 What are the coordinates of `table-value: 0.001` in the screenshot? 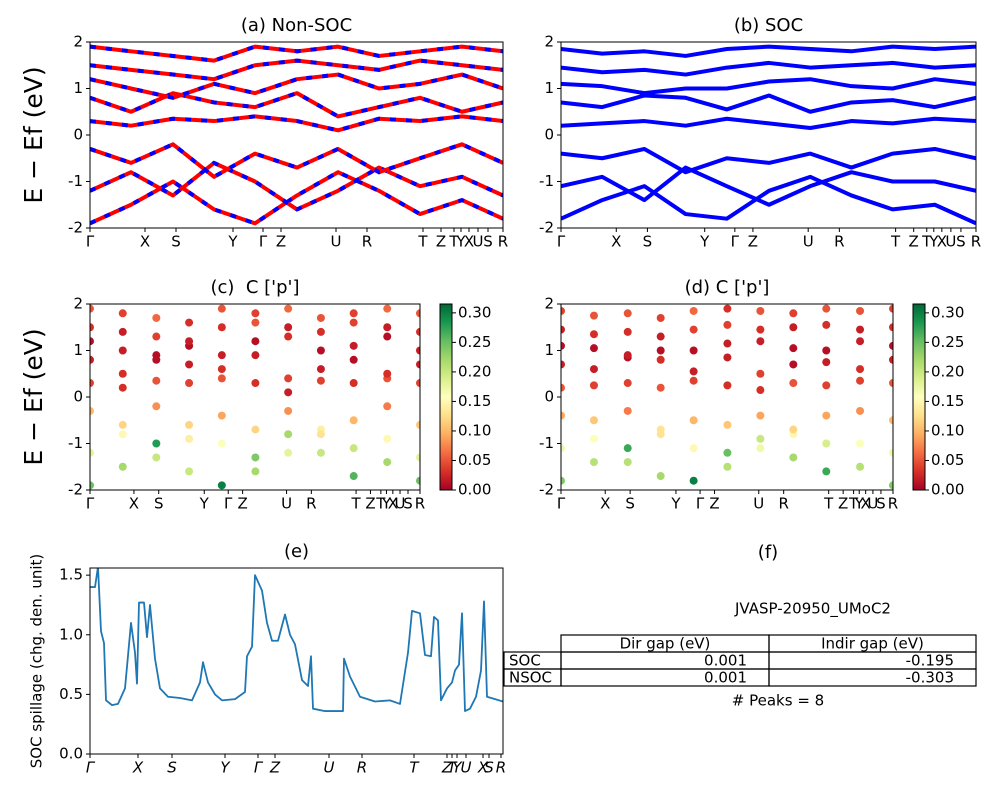 It's located at (725, 678).